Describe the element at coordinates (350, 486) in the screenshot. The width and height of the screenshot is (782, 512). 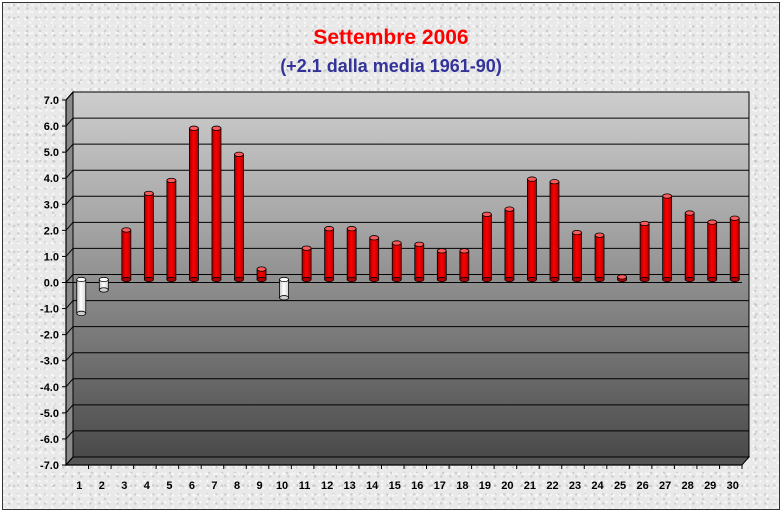
I see `x-tick-label: 13` at that location.